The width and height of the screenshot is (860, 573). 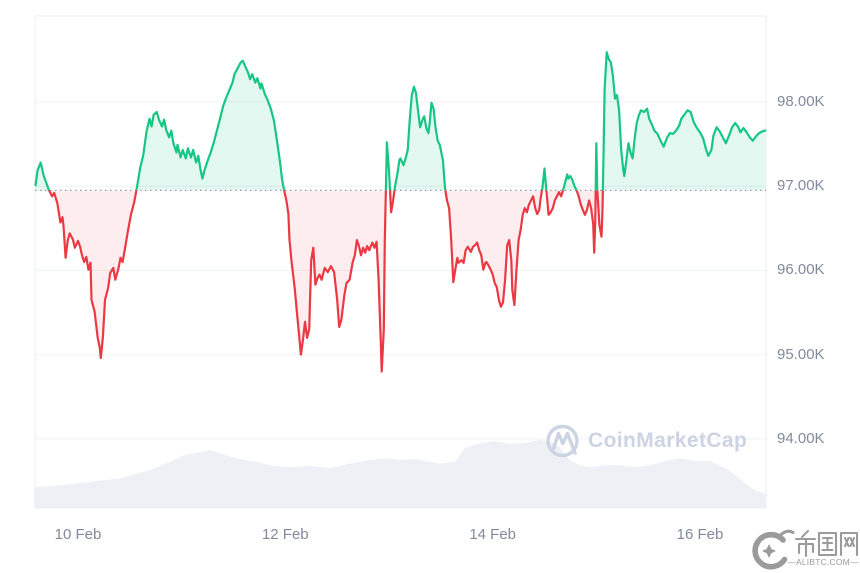 I want to click on y-axis-label: 98.00K, so click(x=801, y=101).